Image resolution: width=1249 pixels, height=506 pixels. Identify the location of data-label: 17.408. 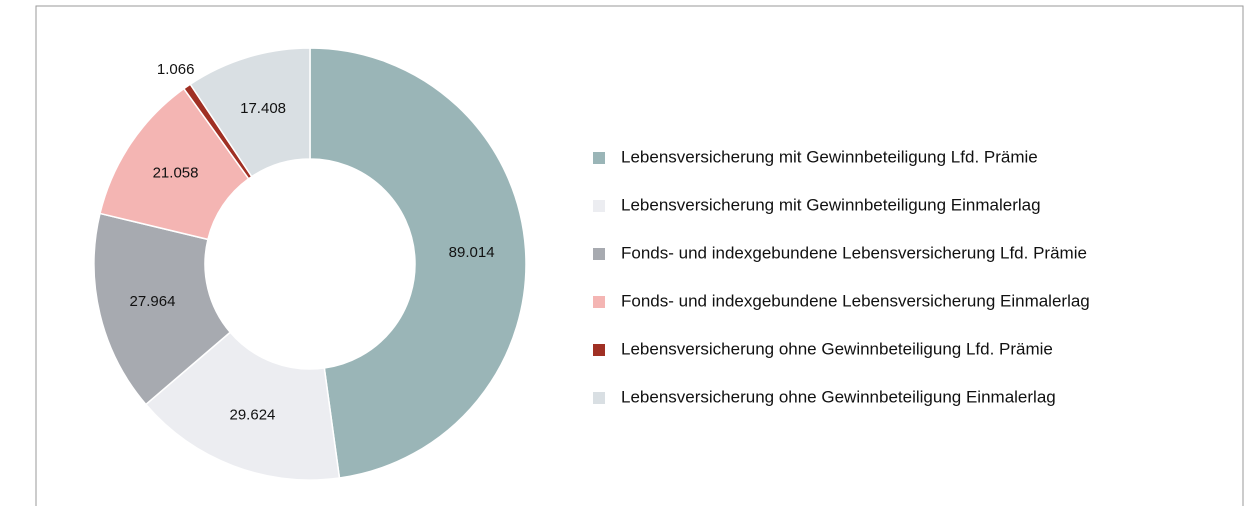
(263, 108).